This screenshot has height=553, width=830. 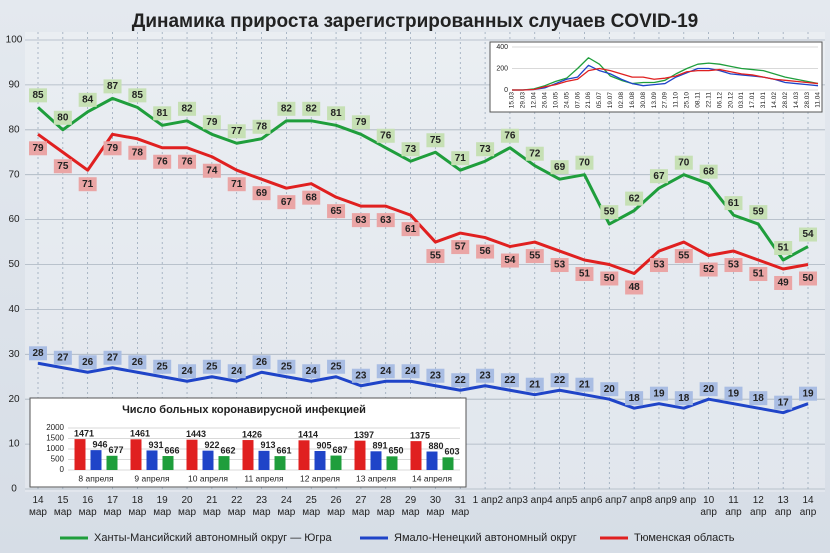 What do you see at coordinates (62, 469) in the screenshot?
I see `y-tick-label: 0` at bounding box center [62, 469].